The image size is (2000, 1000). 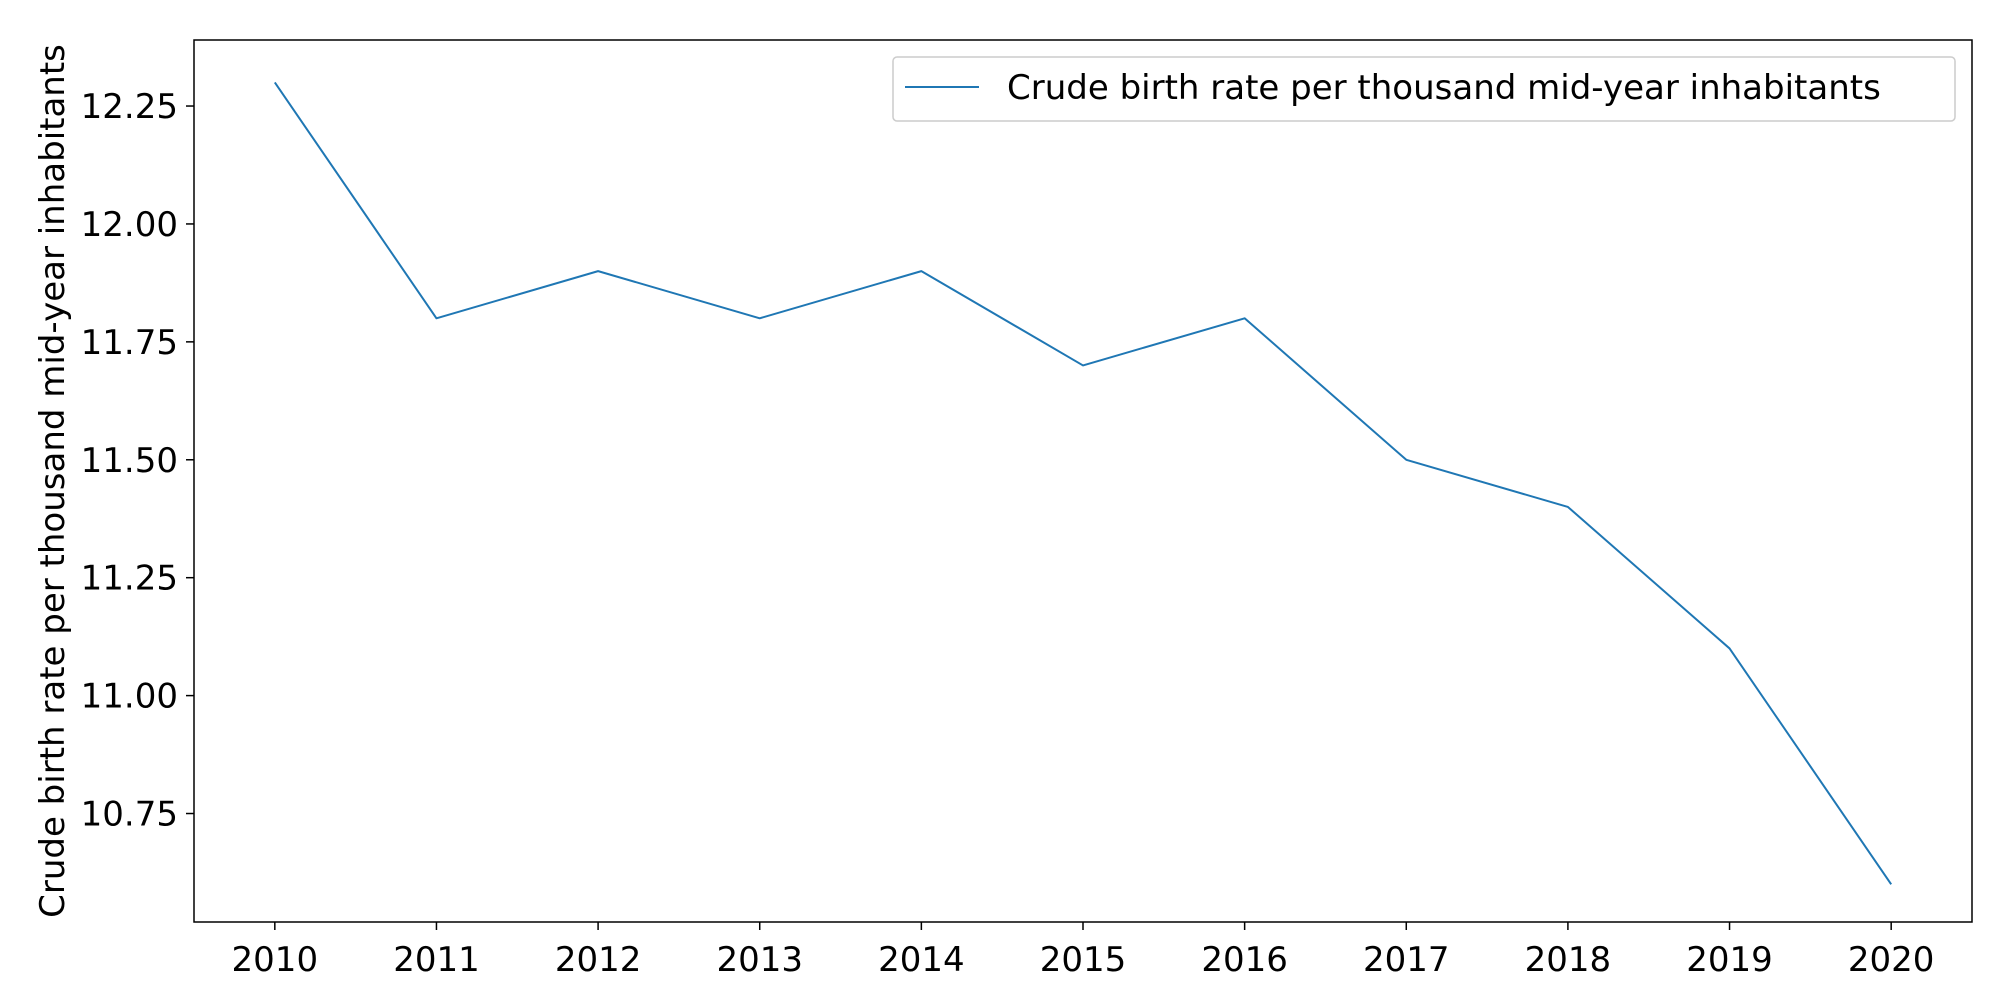 I want to click on y-tick-label: 11.25, so click(x=129, y=579).